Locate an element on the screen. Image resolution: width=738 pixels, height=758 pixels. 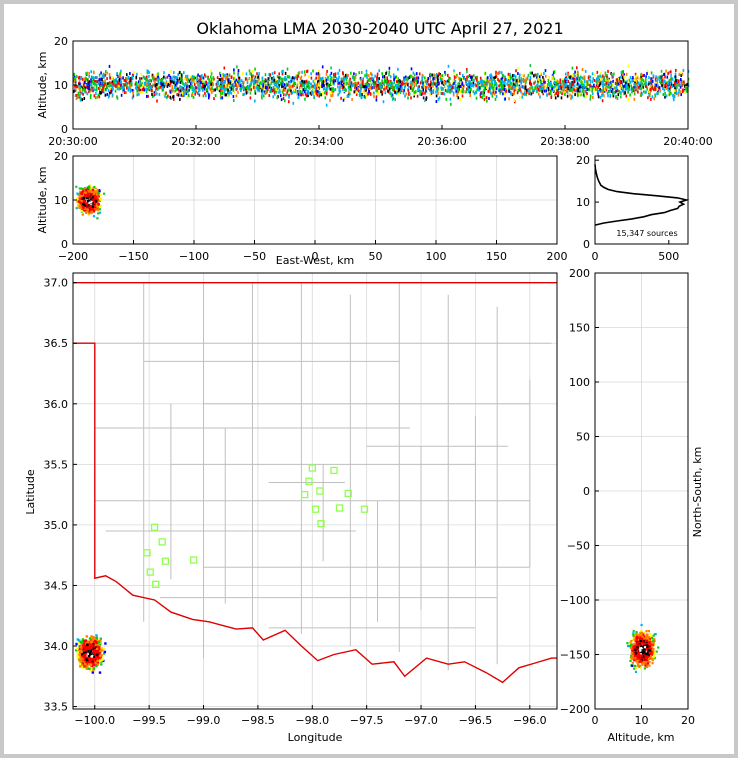
time-altitude-sources is located at coordinates (381, 85).